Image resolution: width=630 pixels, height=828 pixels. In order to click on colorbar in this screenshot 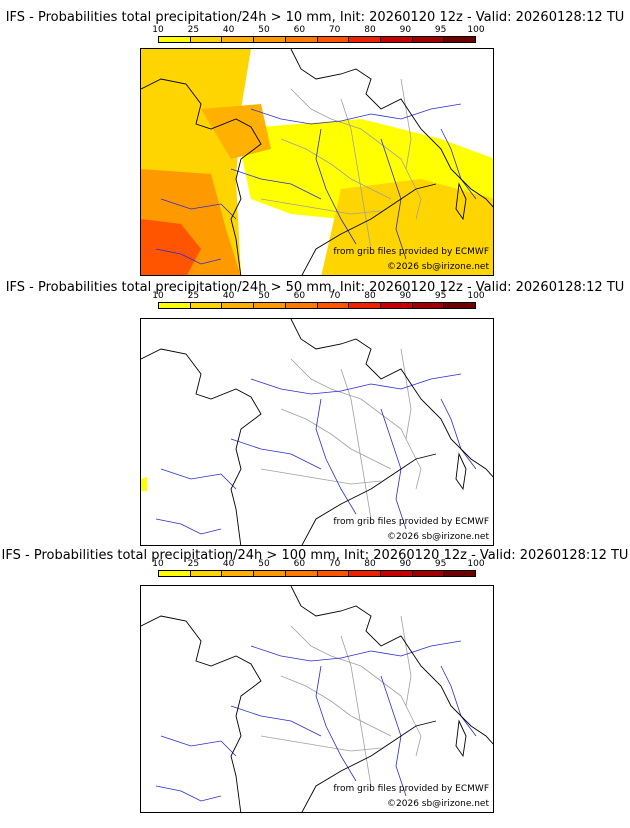, I will do `click(317, 39)`.